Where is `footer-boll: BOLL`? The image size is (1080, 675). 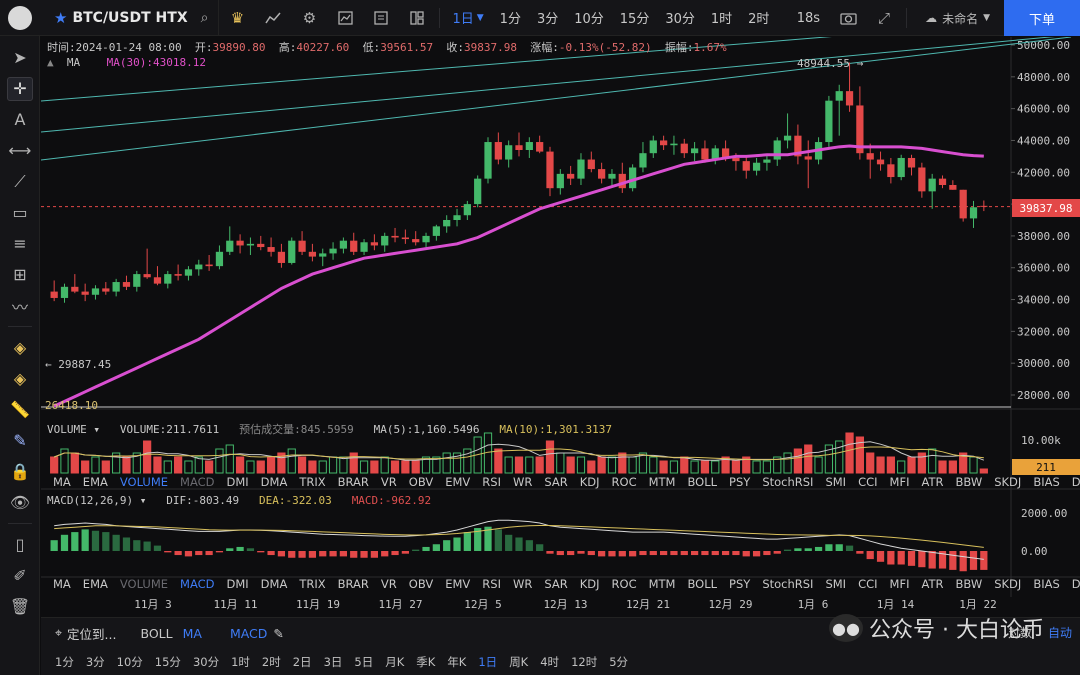
footer-boll: BOLL is located at coordinates (156, 633).